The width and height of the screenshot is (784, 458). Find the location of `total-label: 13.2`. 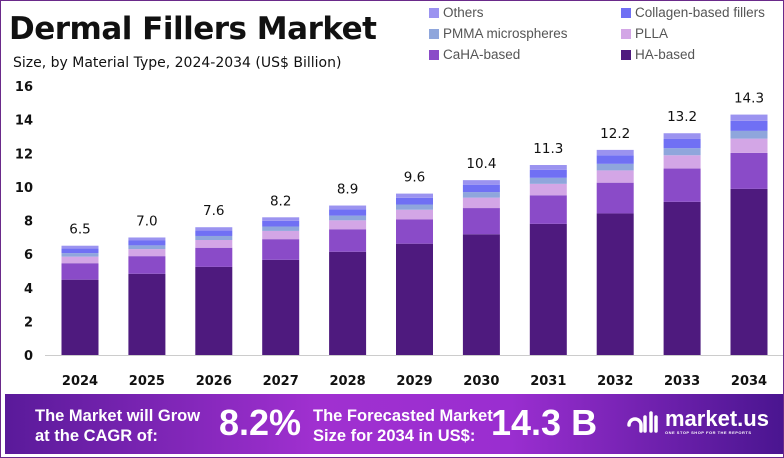

total-label: 13.2 is located at coordinates (682, 117).